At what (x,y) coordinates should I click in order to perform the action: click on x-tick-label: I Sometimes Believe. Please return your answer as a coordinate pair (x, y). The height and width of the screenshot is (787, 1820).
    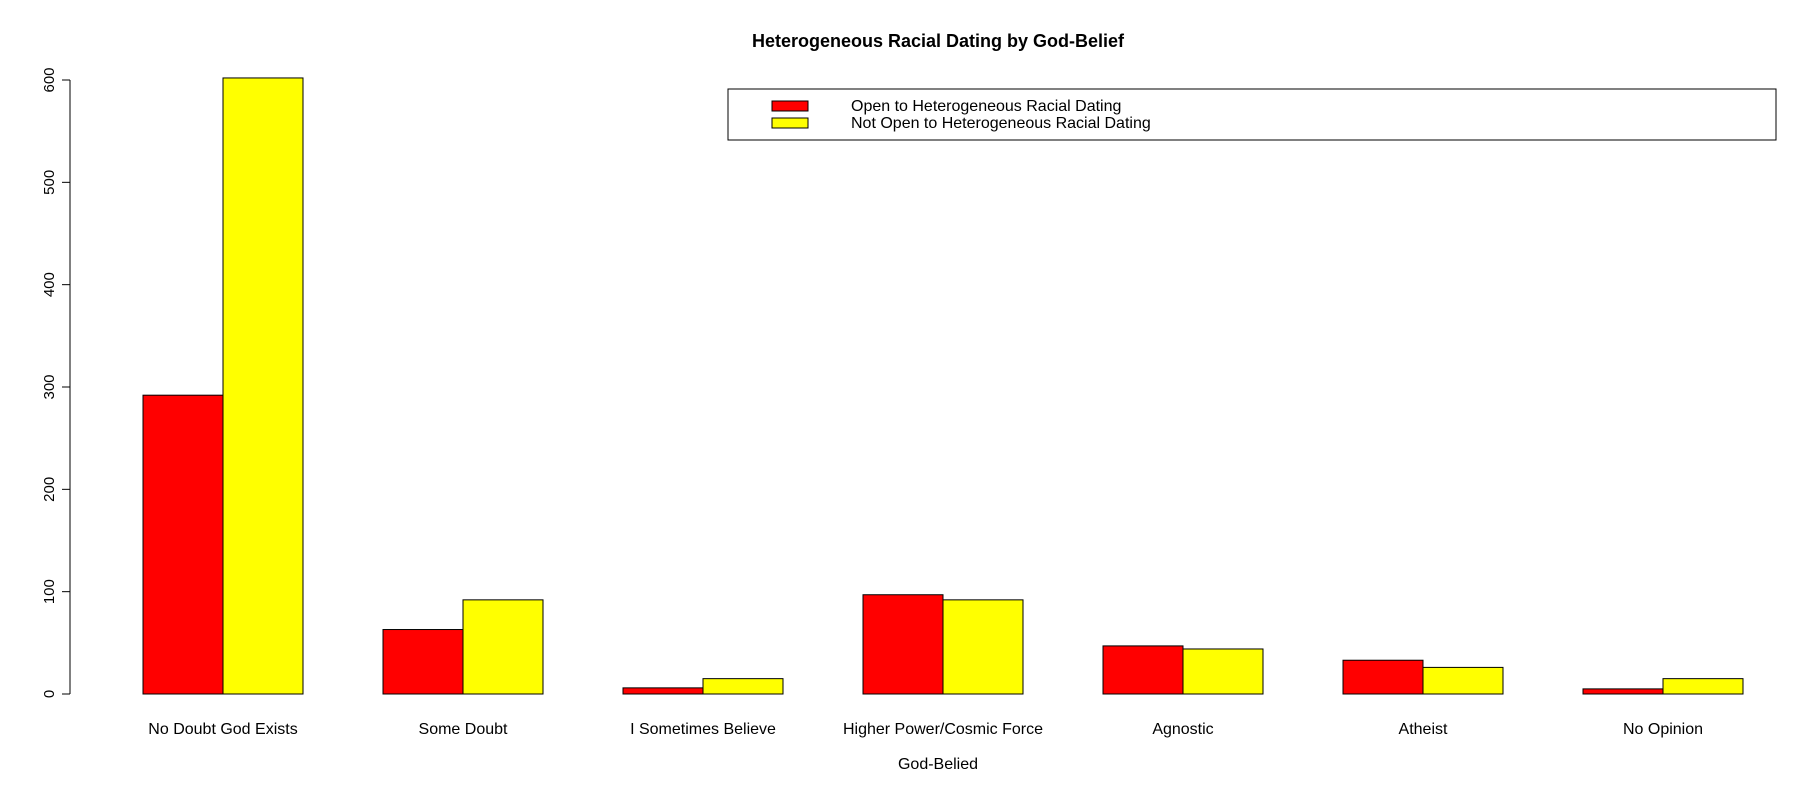
    Looking at the image, I should click on (703, 729).